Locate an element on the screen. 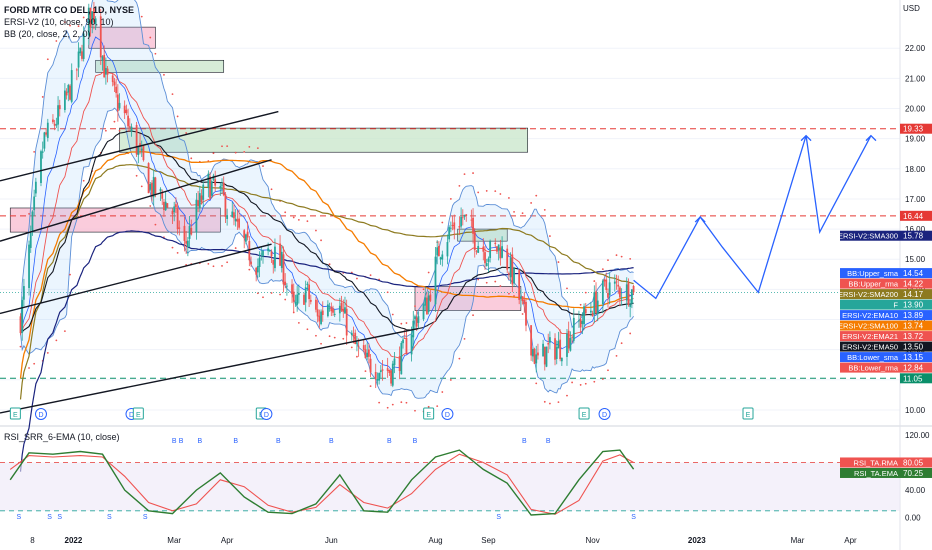 Image resolution: width=932 pixels, height=550 pixels. level-tag-value-bg is located at coordinates (916, 128).